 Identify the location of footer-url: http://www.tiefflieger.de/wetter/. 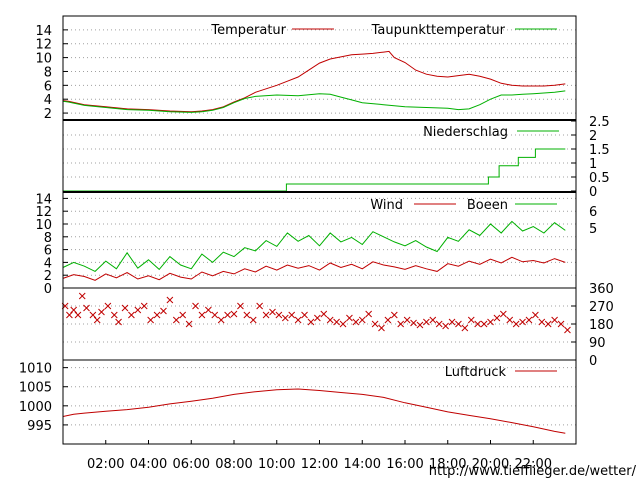
(533, 471).